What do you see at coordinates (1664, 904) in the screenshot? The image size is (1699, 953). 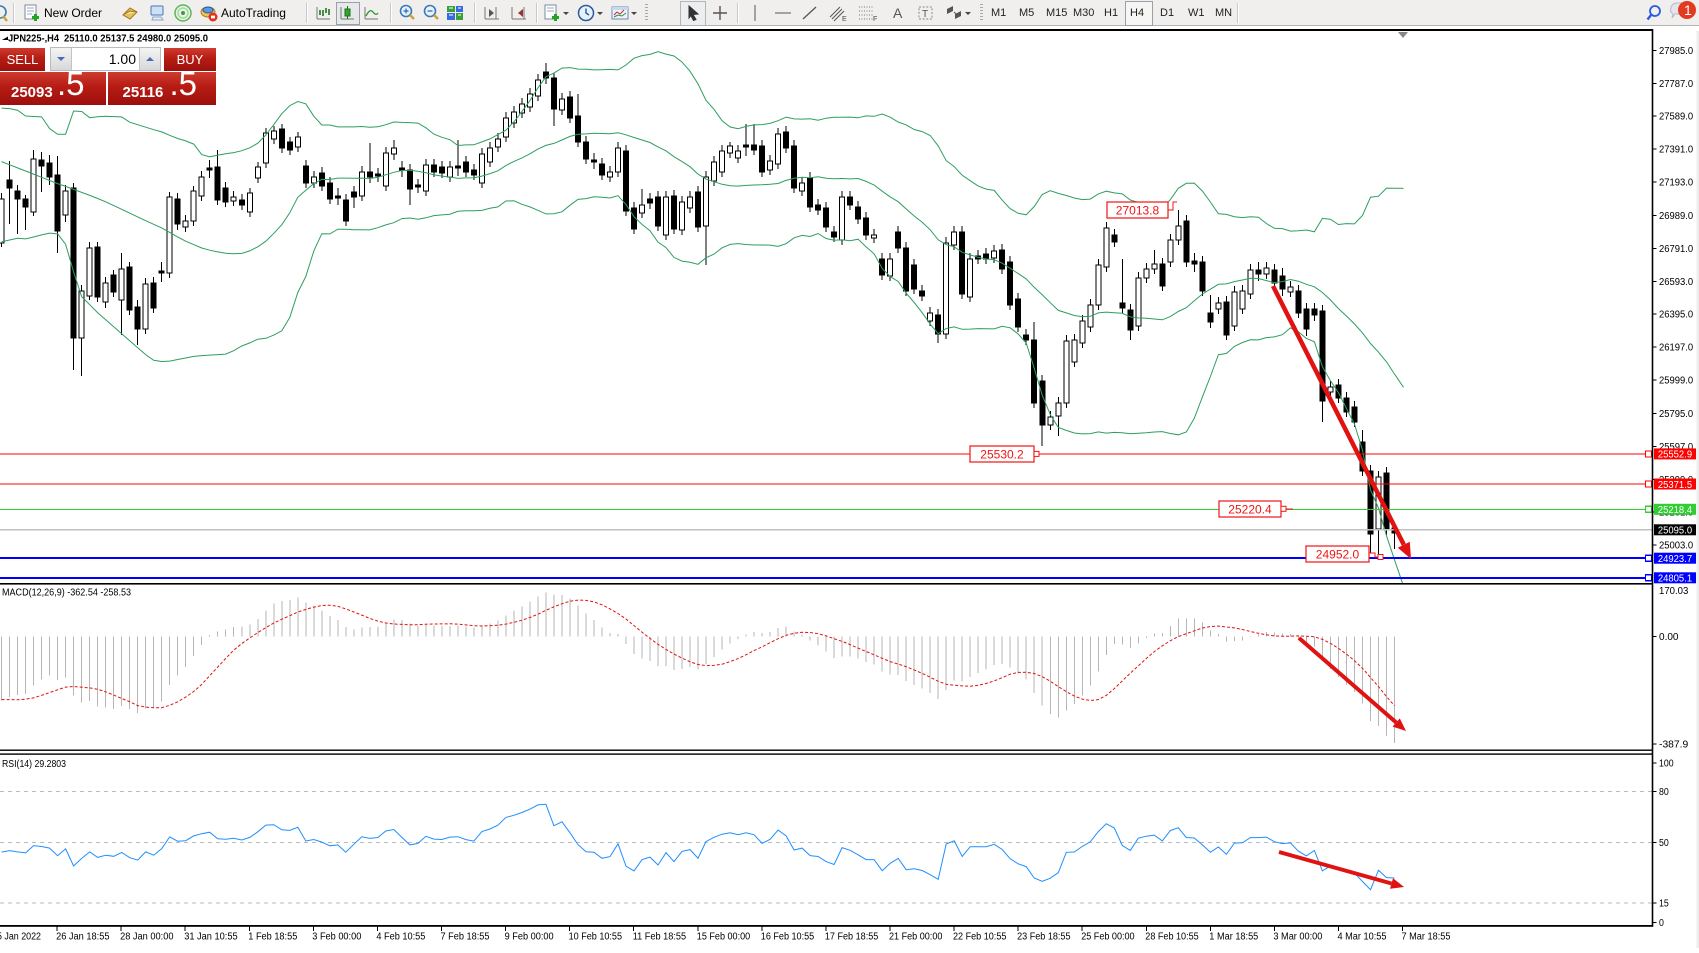 I see `svg-text: 15` at bounding box center [1664, 904].